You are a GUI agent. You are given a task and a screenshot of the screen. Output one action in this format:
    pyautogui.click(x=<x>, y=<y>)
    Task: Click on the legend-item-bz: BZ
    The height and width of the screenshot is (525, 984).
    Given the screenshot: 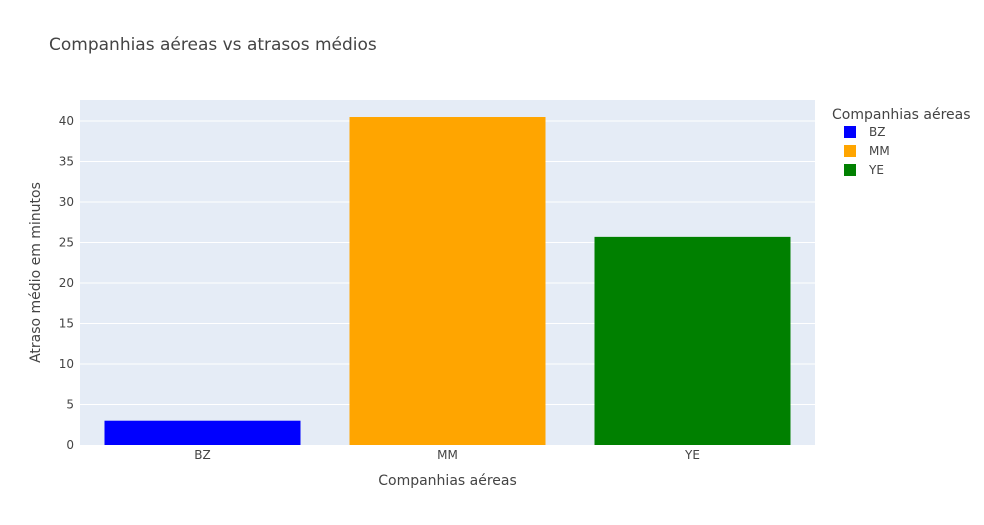 What is the action you would take?
    pyautogui.click(x=864, y=132)
    